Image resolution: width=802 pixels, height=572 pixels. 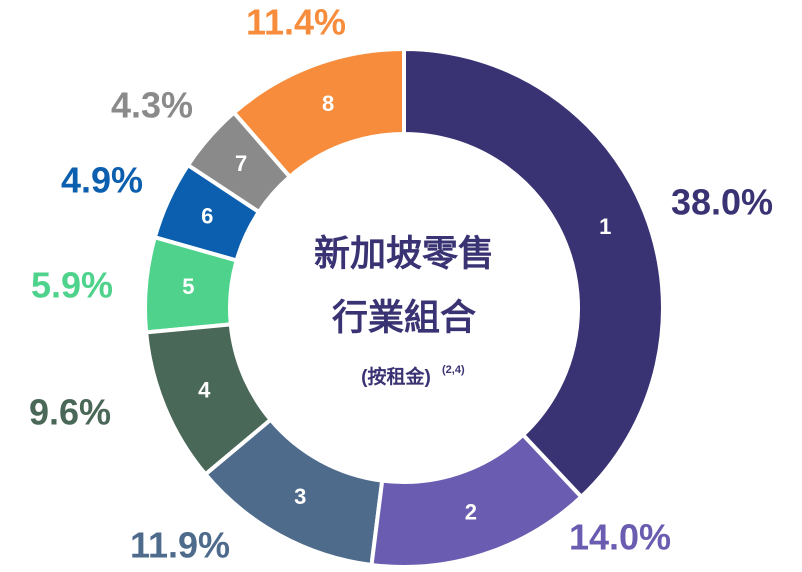 What do you see at coordinates (722, 202) in the screenshot?
I see `value-label: 38.0%` at bounding box center [722, 202].